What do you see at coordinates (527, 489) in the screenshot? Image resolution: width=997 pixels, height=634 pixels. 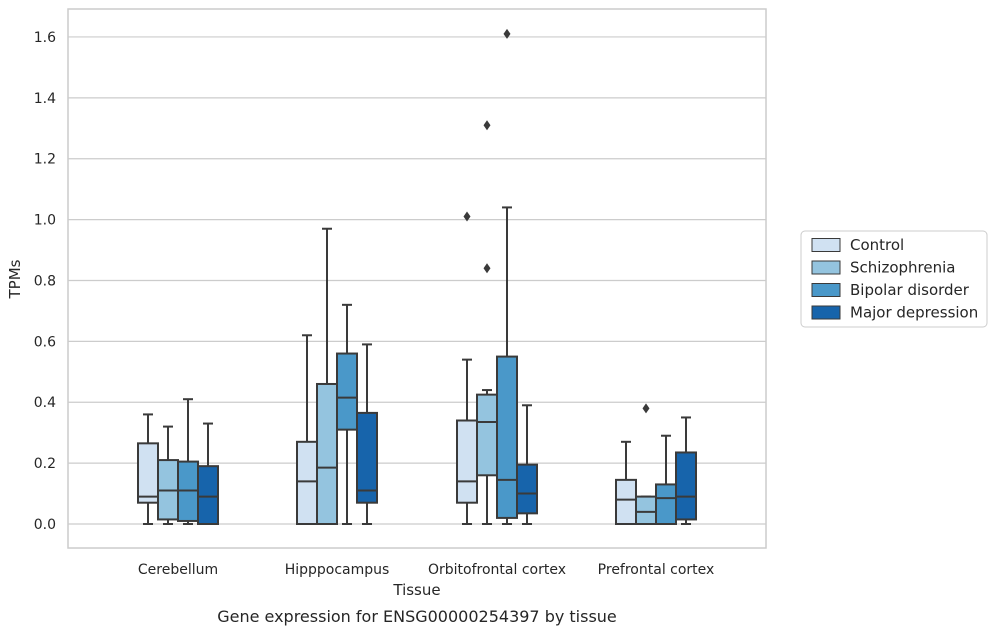 I see `box-major-depression-orbitofrontal-cortex` at bounding box center [527, 489].